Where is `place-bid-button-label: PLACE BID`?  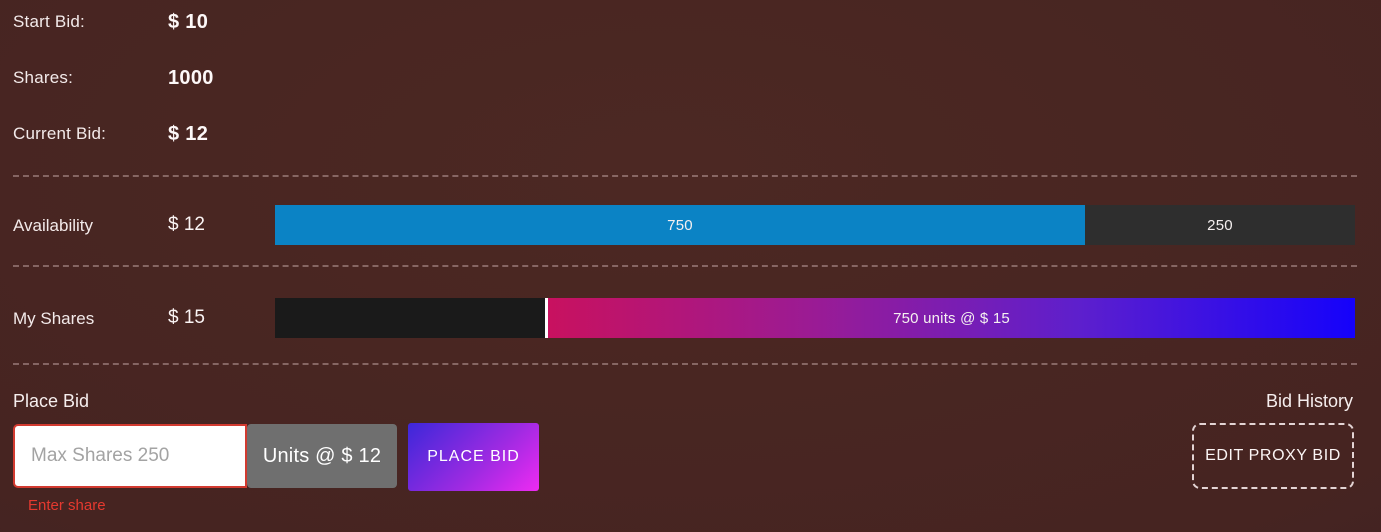 place-bid-button-label: PLACE BID is located at coordinates (473, 456).